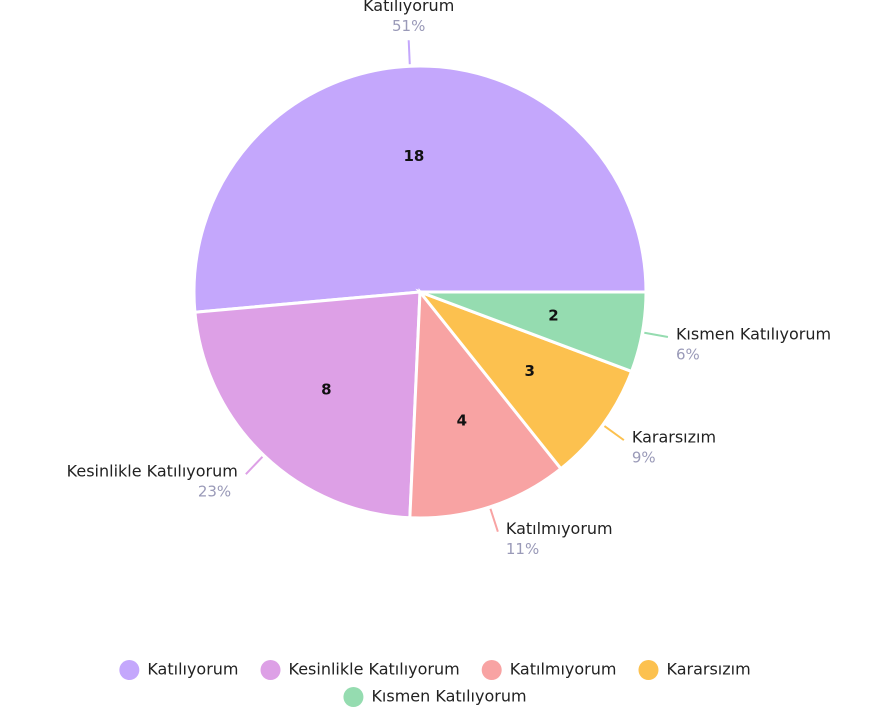 The image size is (871, 714). Describe the element at coordinates (563, 669) in the screenshot. I see `legend-label: Katılmıyorum` at that location.